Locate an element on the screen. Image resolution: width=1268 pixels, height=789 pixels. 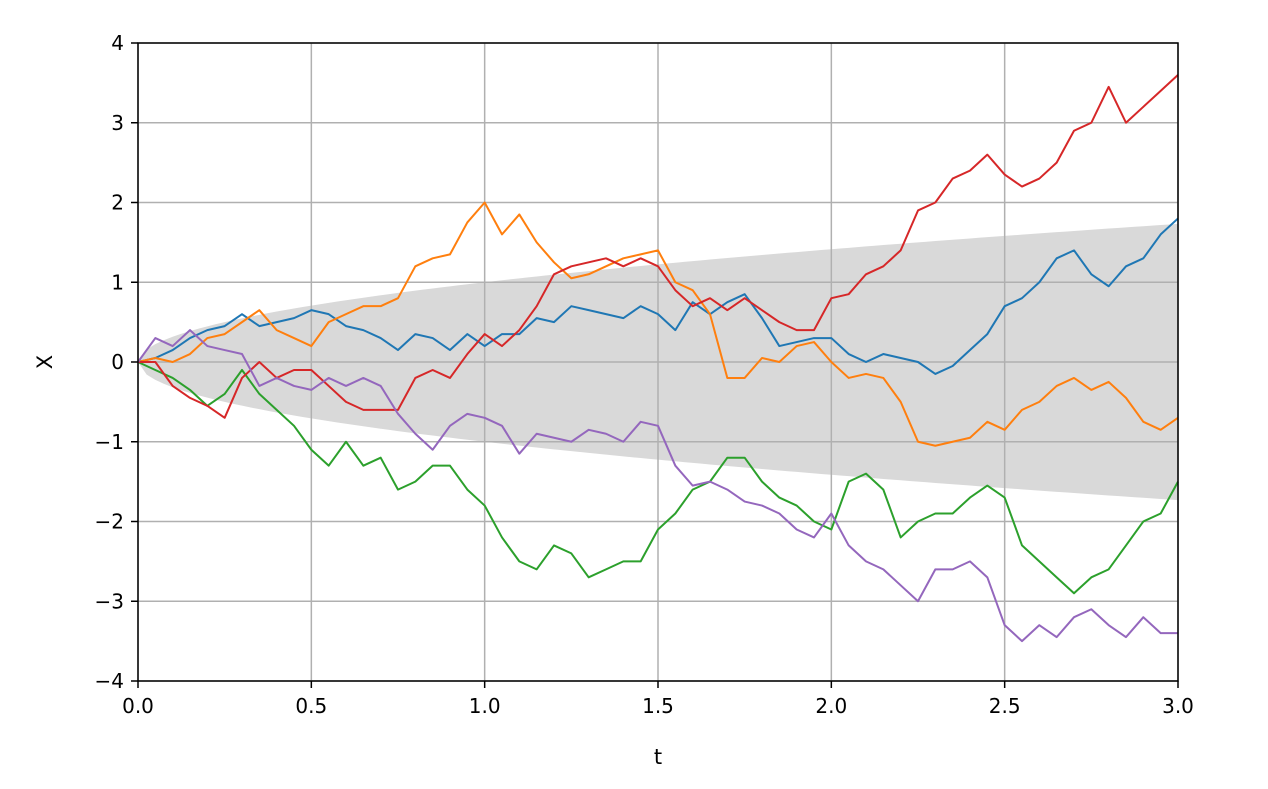
y-tick-label: 1 is located at coordinates (117, 282).